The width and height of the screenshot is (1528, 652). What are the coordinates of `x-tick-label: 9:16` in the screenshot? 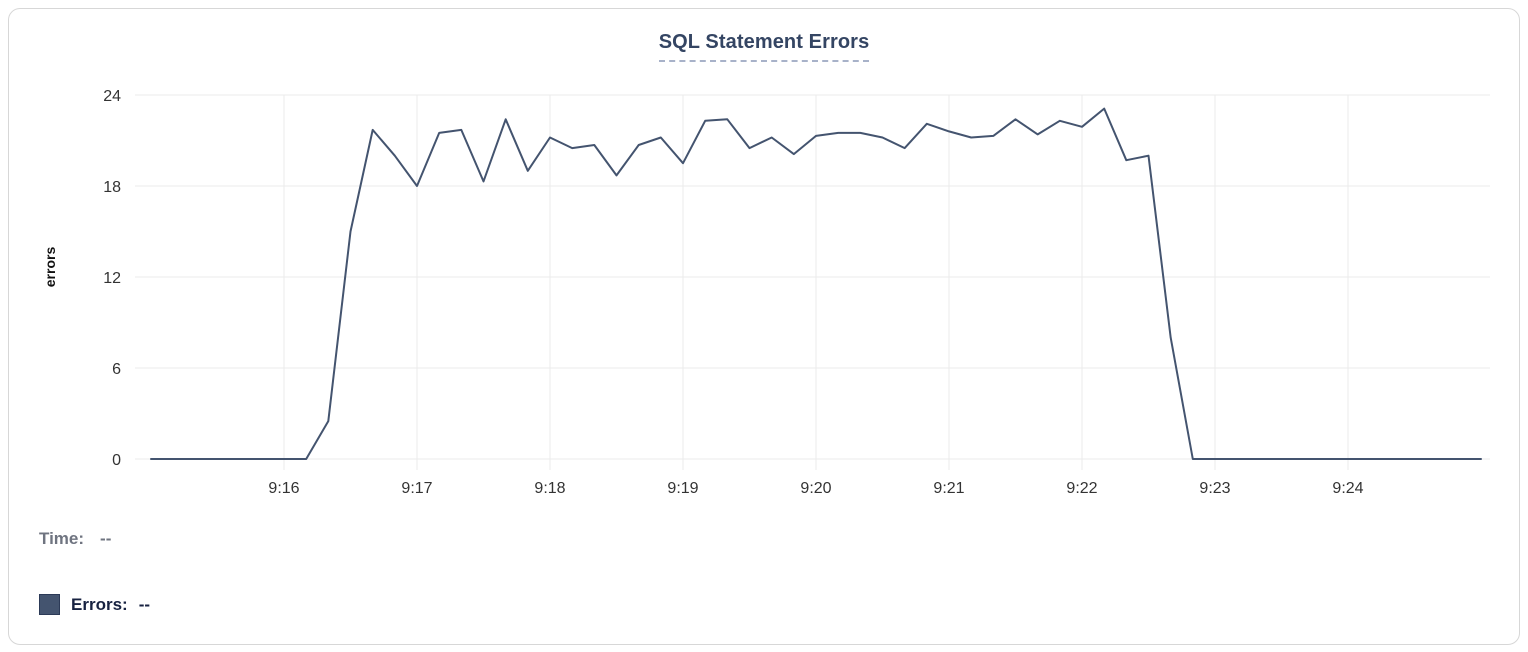 It's located at (283, 488).